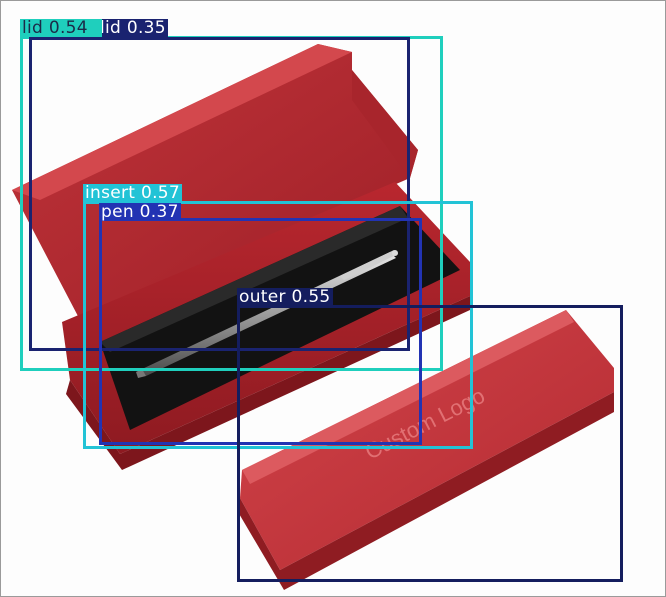 The height and width of the screenshot is (597, 666). Describe the element at coordinates (55, 28) in the screenshot. I see `caption-text: lid 0.54` at that location.